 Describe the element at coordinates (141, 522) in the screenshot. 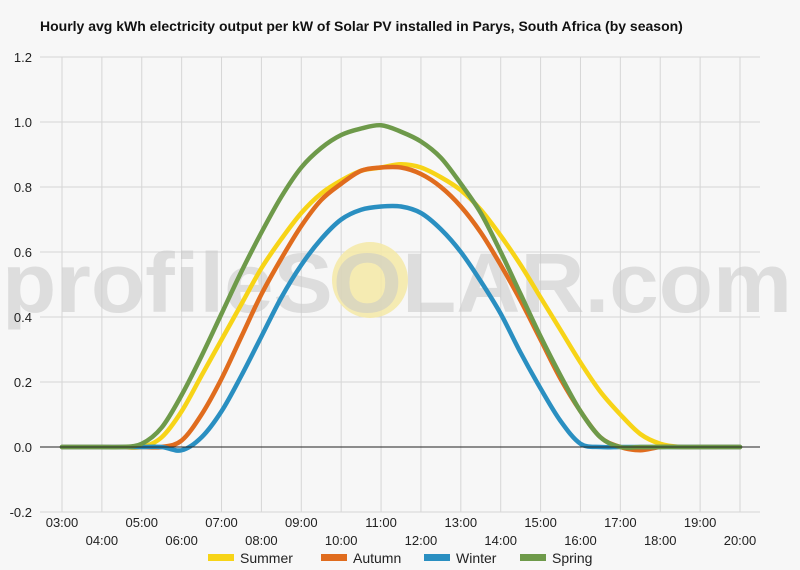

I see `x-tick-label: 05:00` at that location.